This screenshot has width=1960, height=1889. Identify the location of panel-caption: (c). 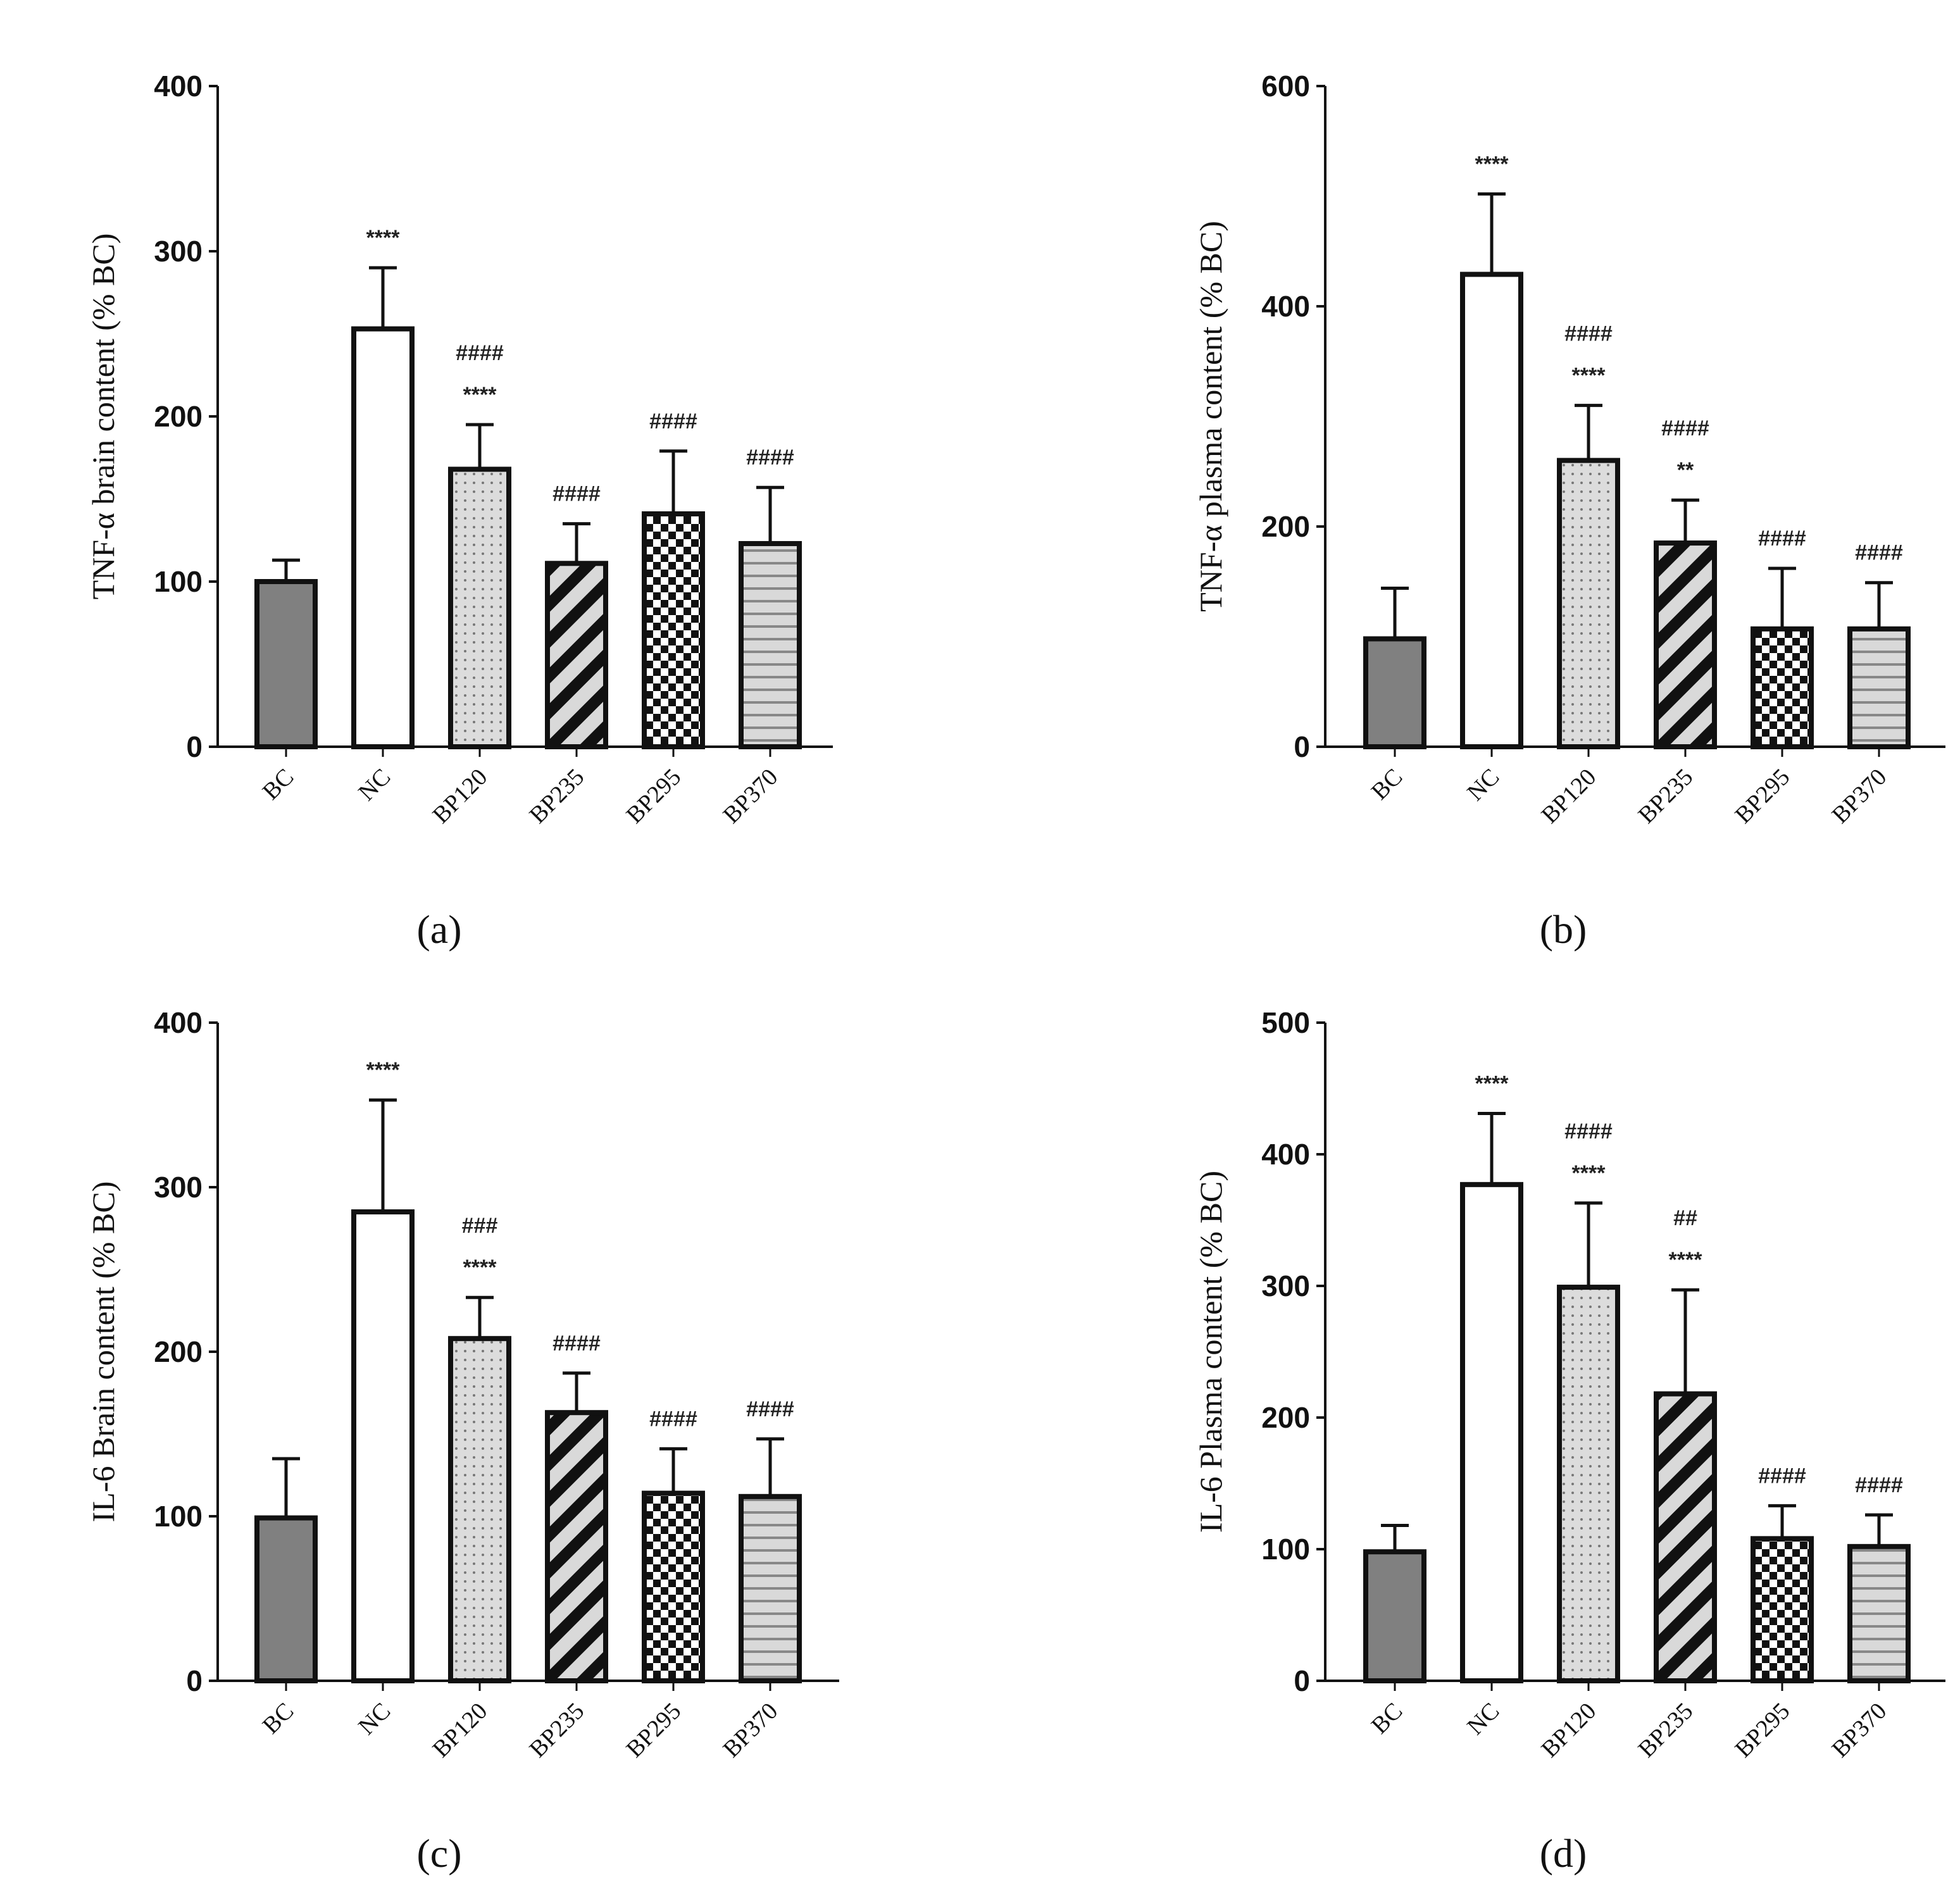
(438, 1853).